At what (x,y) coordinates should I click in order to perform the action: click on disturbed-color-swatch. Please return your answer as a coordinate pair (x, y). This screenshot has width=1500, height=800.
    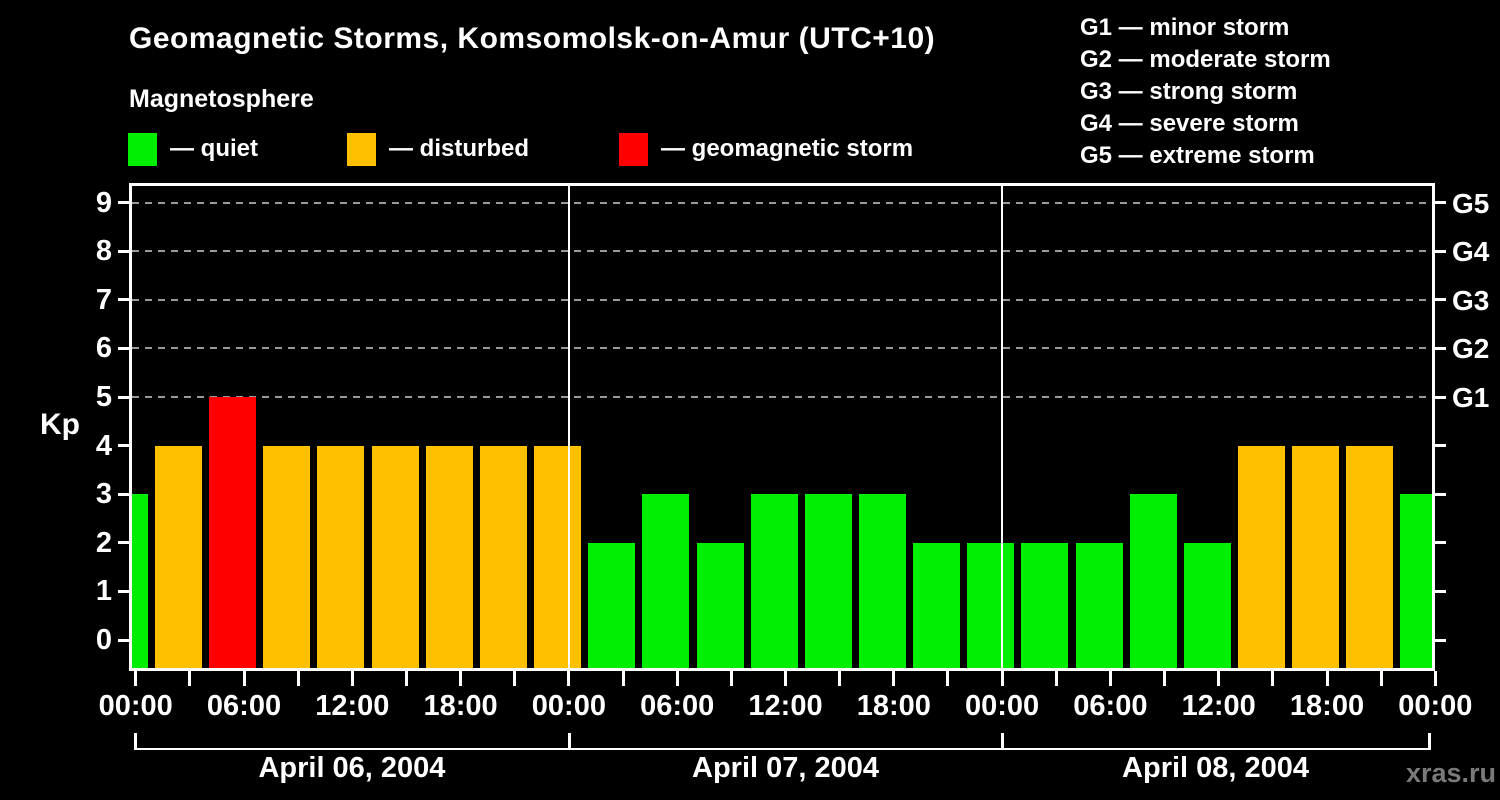
    Looking at the image, I should click on (361, 149).